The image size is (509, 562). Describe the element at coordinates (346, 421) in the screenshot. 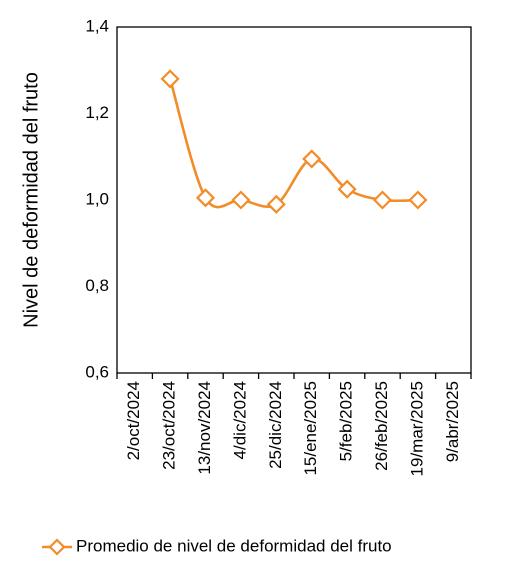

I see `x-tick-label: 5/feb/2025` at that location.